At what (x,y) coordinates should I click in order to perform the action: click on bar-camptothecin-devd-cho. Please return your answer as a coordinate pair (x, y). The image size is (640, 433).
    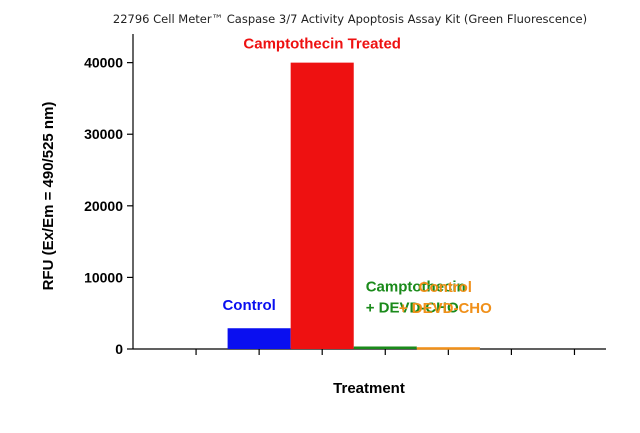
    Looking at the image, I should click on (385, 347).